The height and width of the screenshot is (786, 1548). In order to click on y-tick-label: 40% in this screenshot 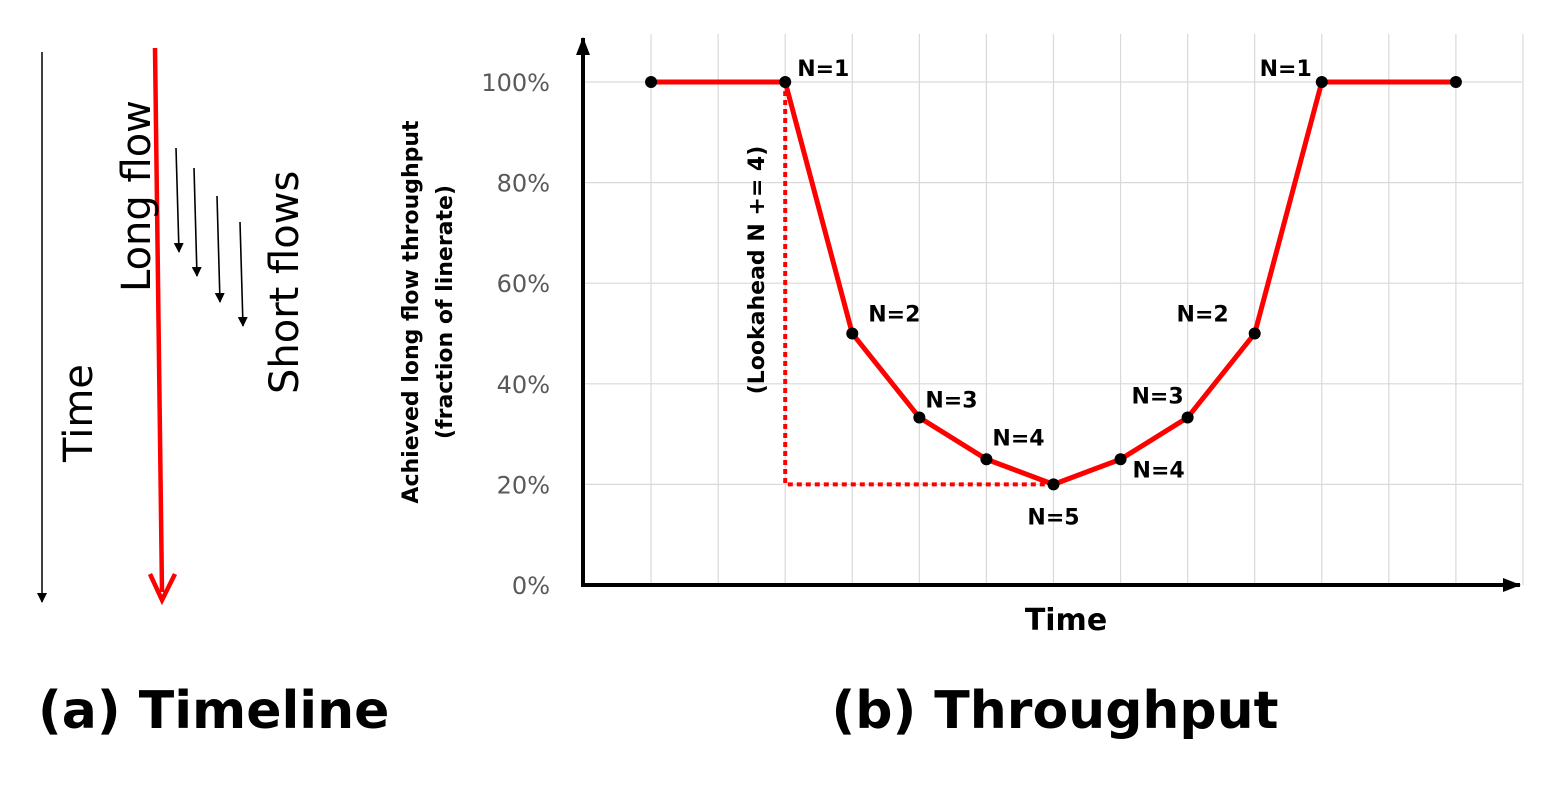, I will do `click(523, 385)`.